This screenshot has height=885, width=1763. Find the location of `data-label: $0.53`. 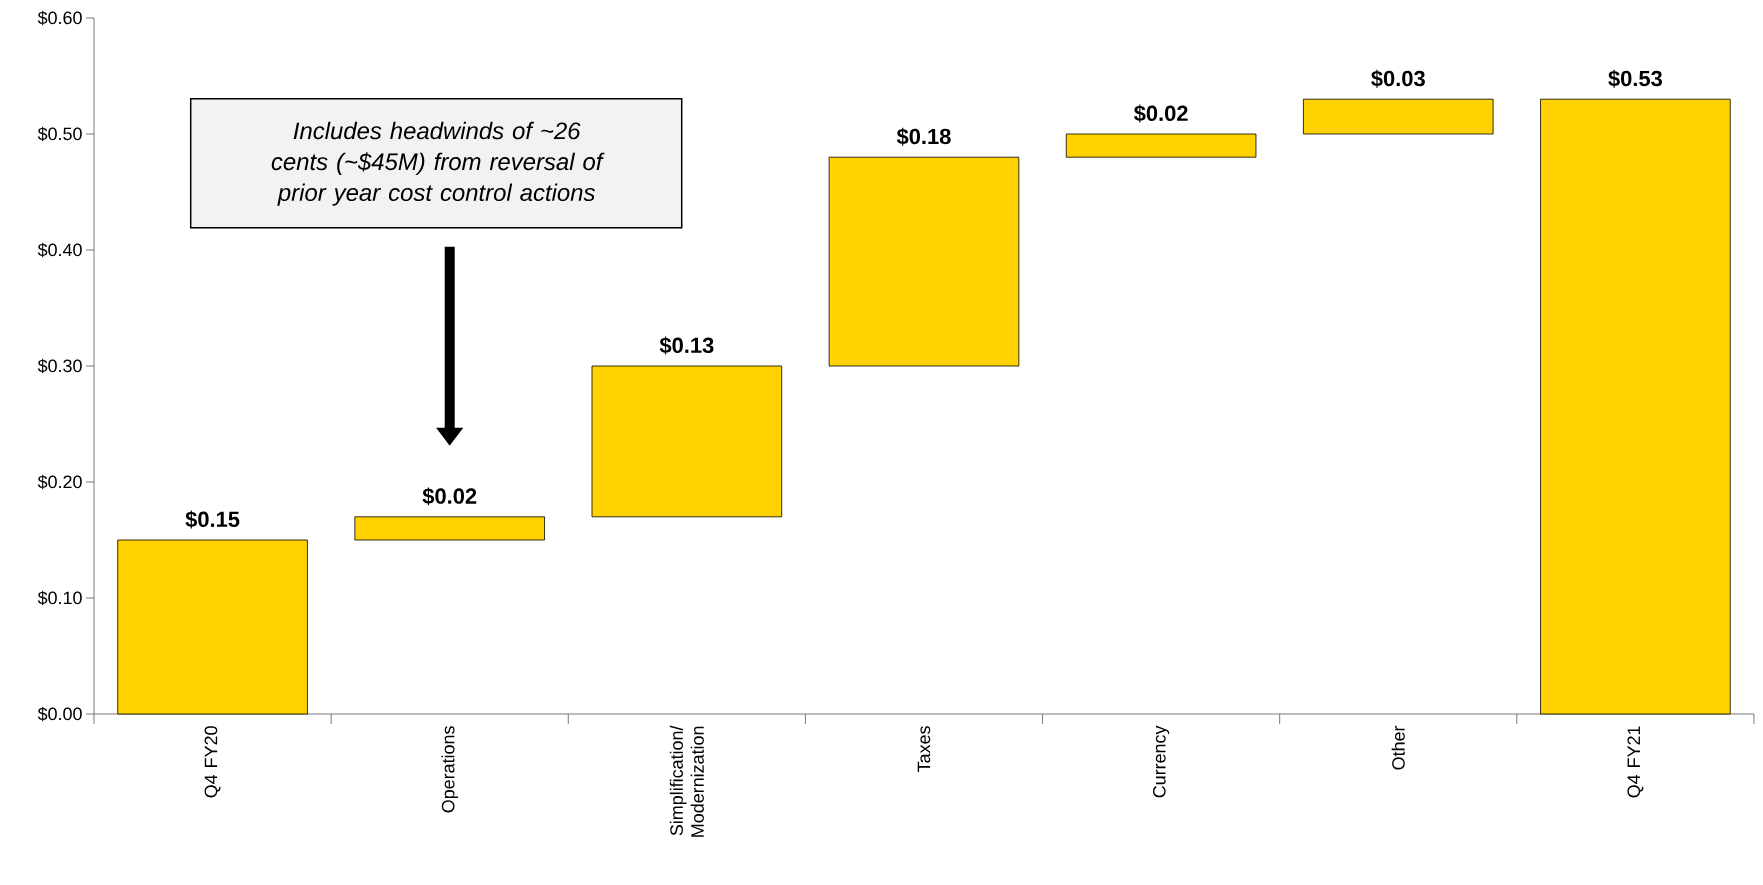

data-label: $0.53 is located at coordinates (1635, 78).